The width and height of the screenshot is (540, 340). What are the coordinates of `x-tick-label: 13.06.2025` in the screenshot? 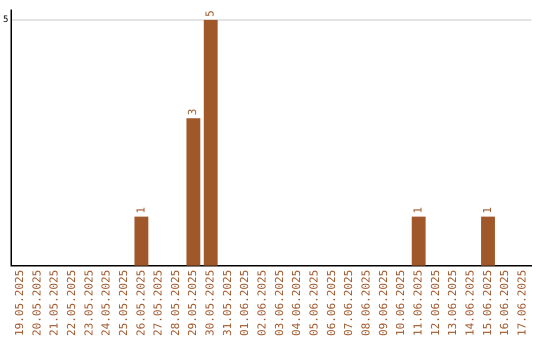 It's located at (453, 303).